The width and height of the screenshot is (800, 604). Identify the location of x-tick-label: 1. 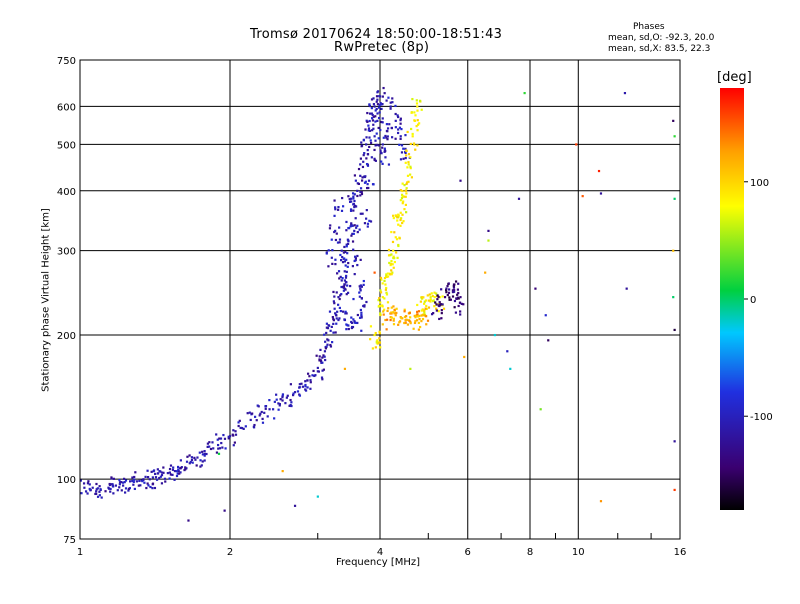
(80, 552).